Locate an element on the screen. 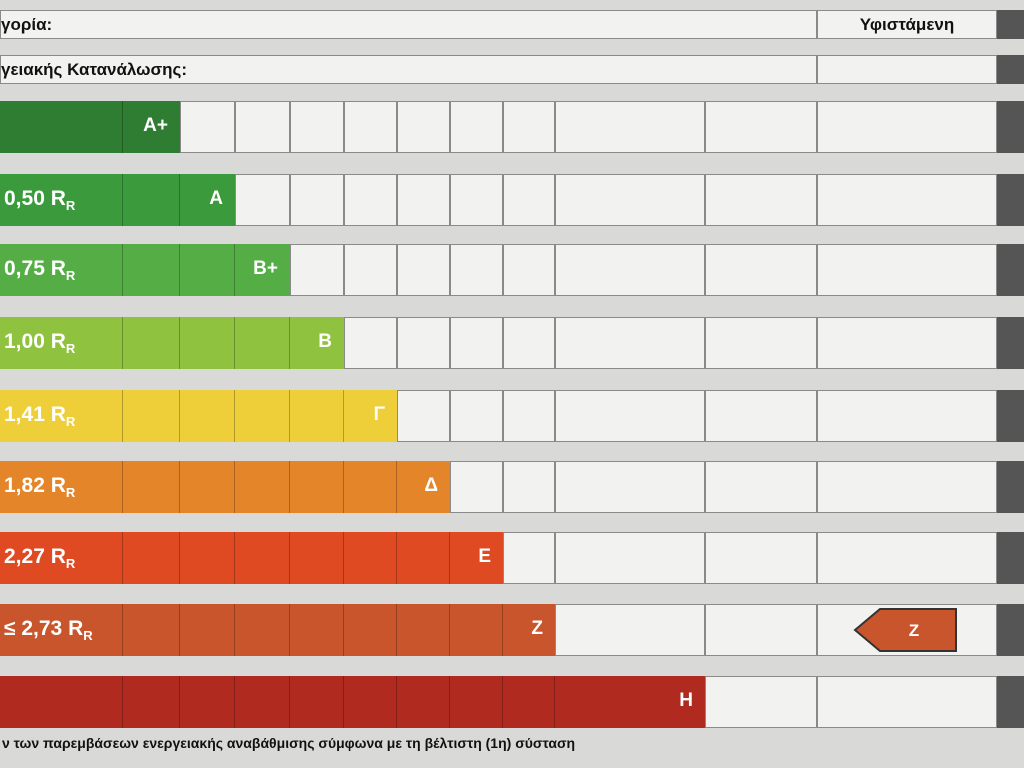 The image size is (1024, 768). rating-class: A is located at coordinates (216, 198).